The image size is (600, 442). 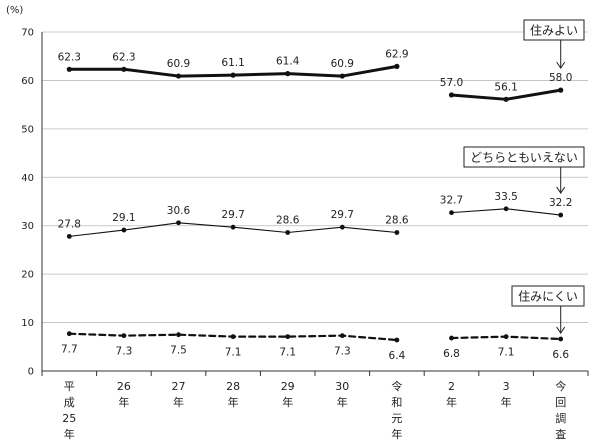 What do you see at coordinates (396, 54) in the screenshot?
I see `data-label: 62.9` at bounding box center [396, 54].